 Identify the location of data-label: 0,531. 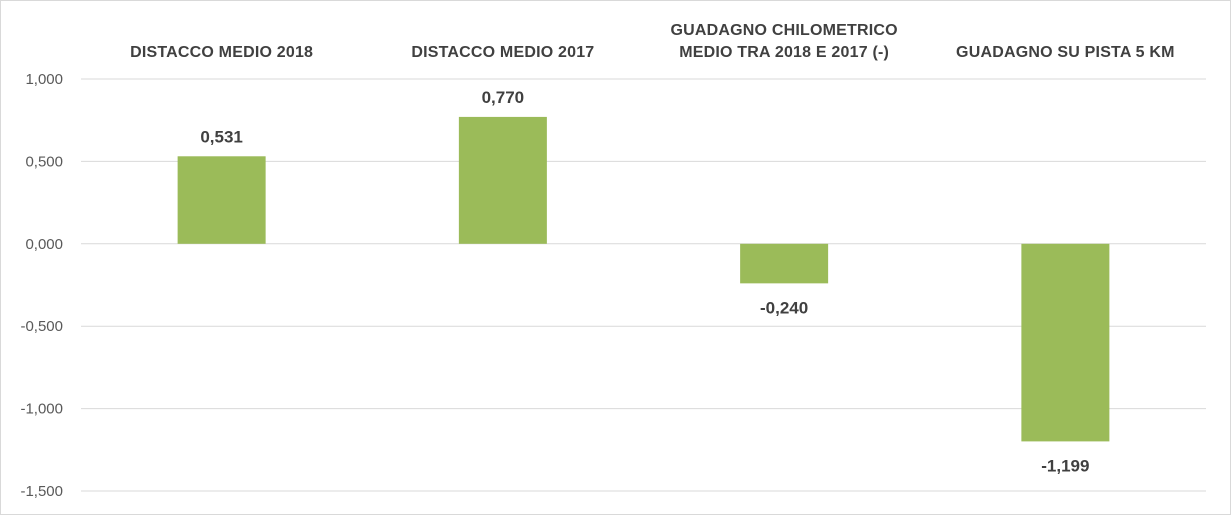
(221, 136).